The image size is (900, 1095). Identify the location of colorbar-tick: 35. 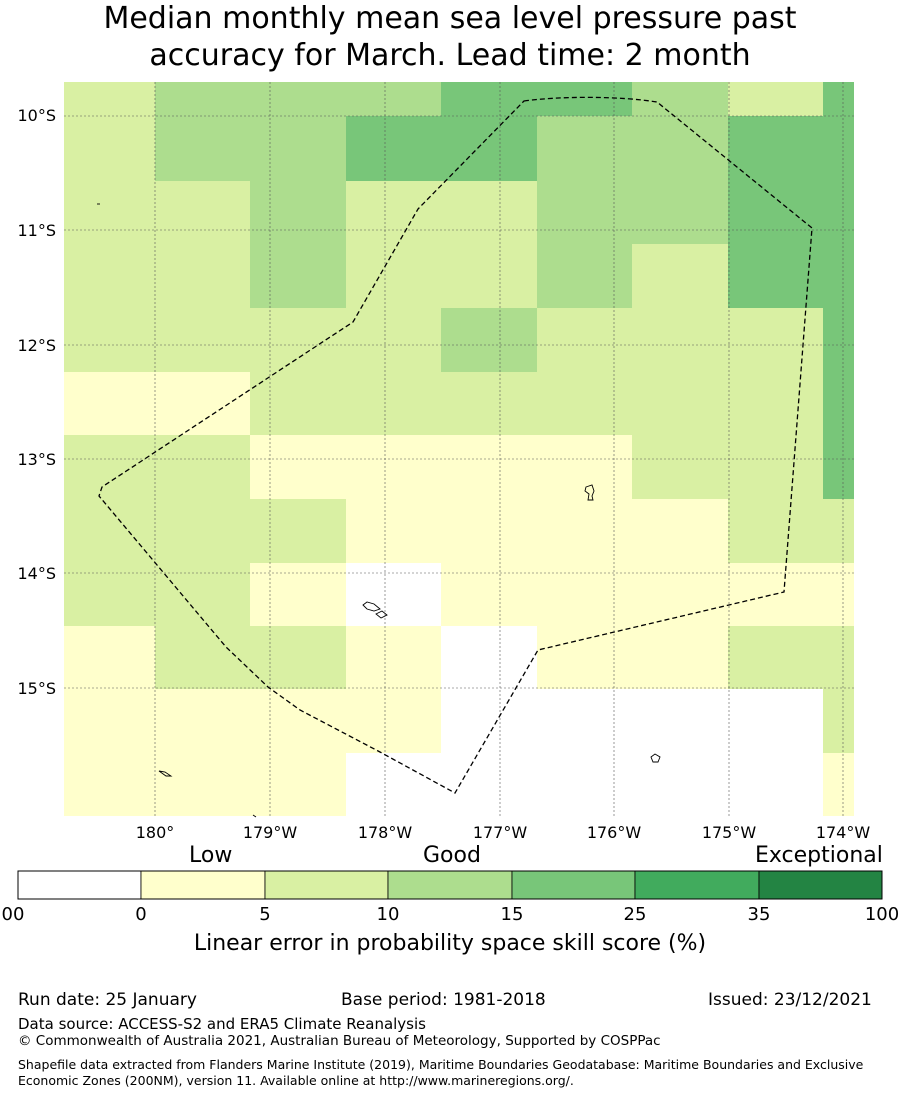
(759, 914).